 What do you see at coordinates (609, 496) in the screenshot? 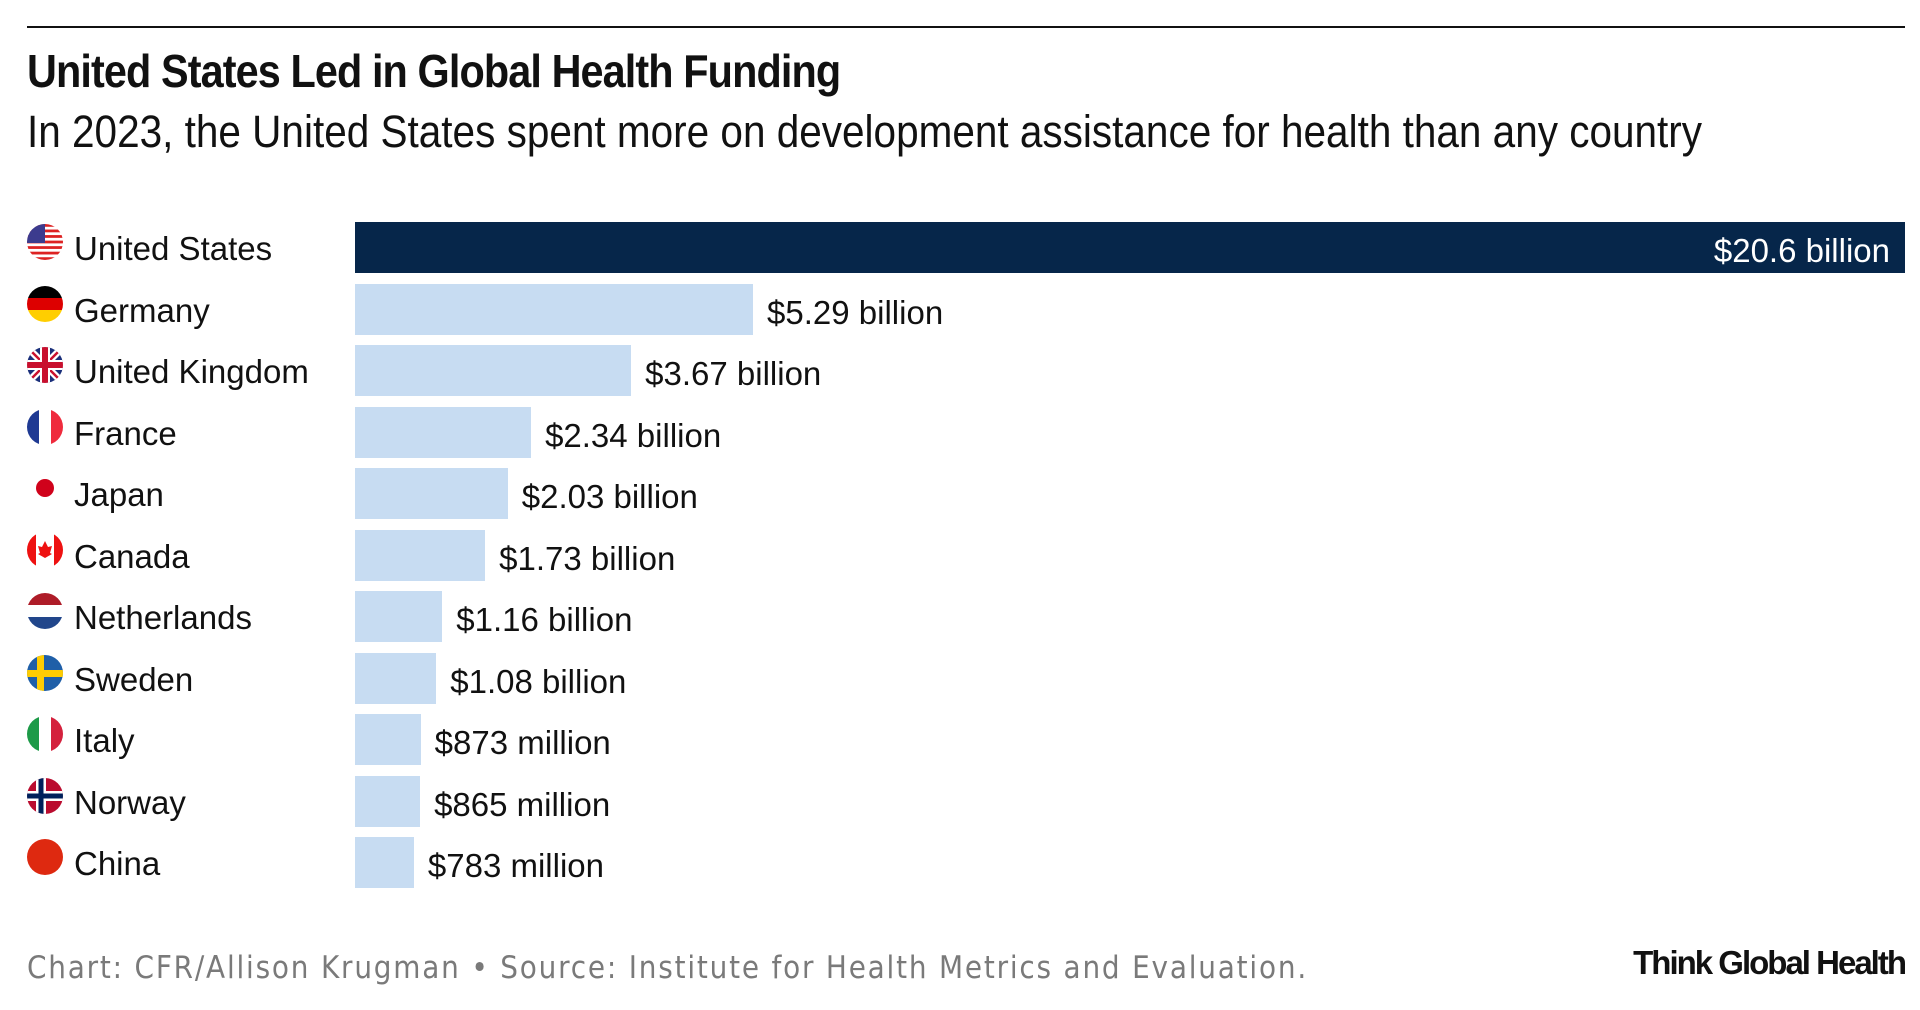
I see `data-label: $2.03 billion` at bounding box center [609, 496].